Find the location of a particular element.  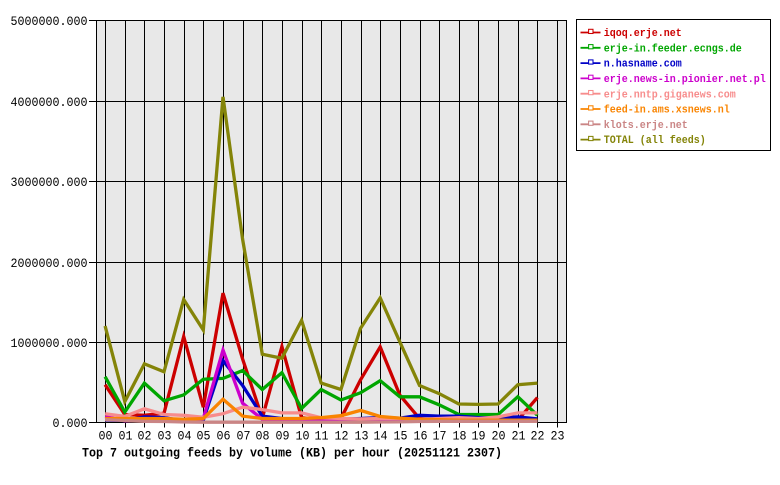

svg-text: 17 is located at coordinates (440, 436).